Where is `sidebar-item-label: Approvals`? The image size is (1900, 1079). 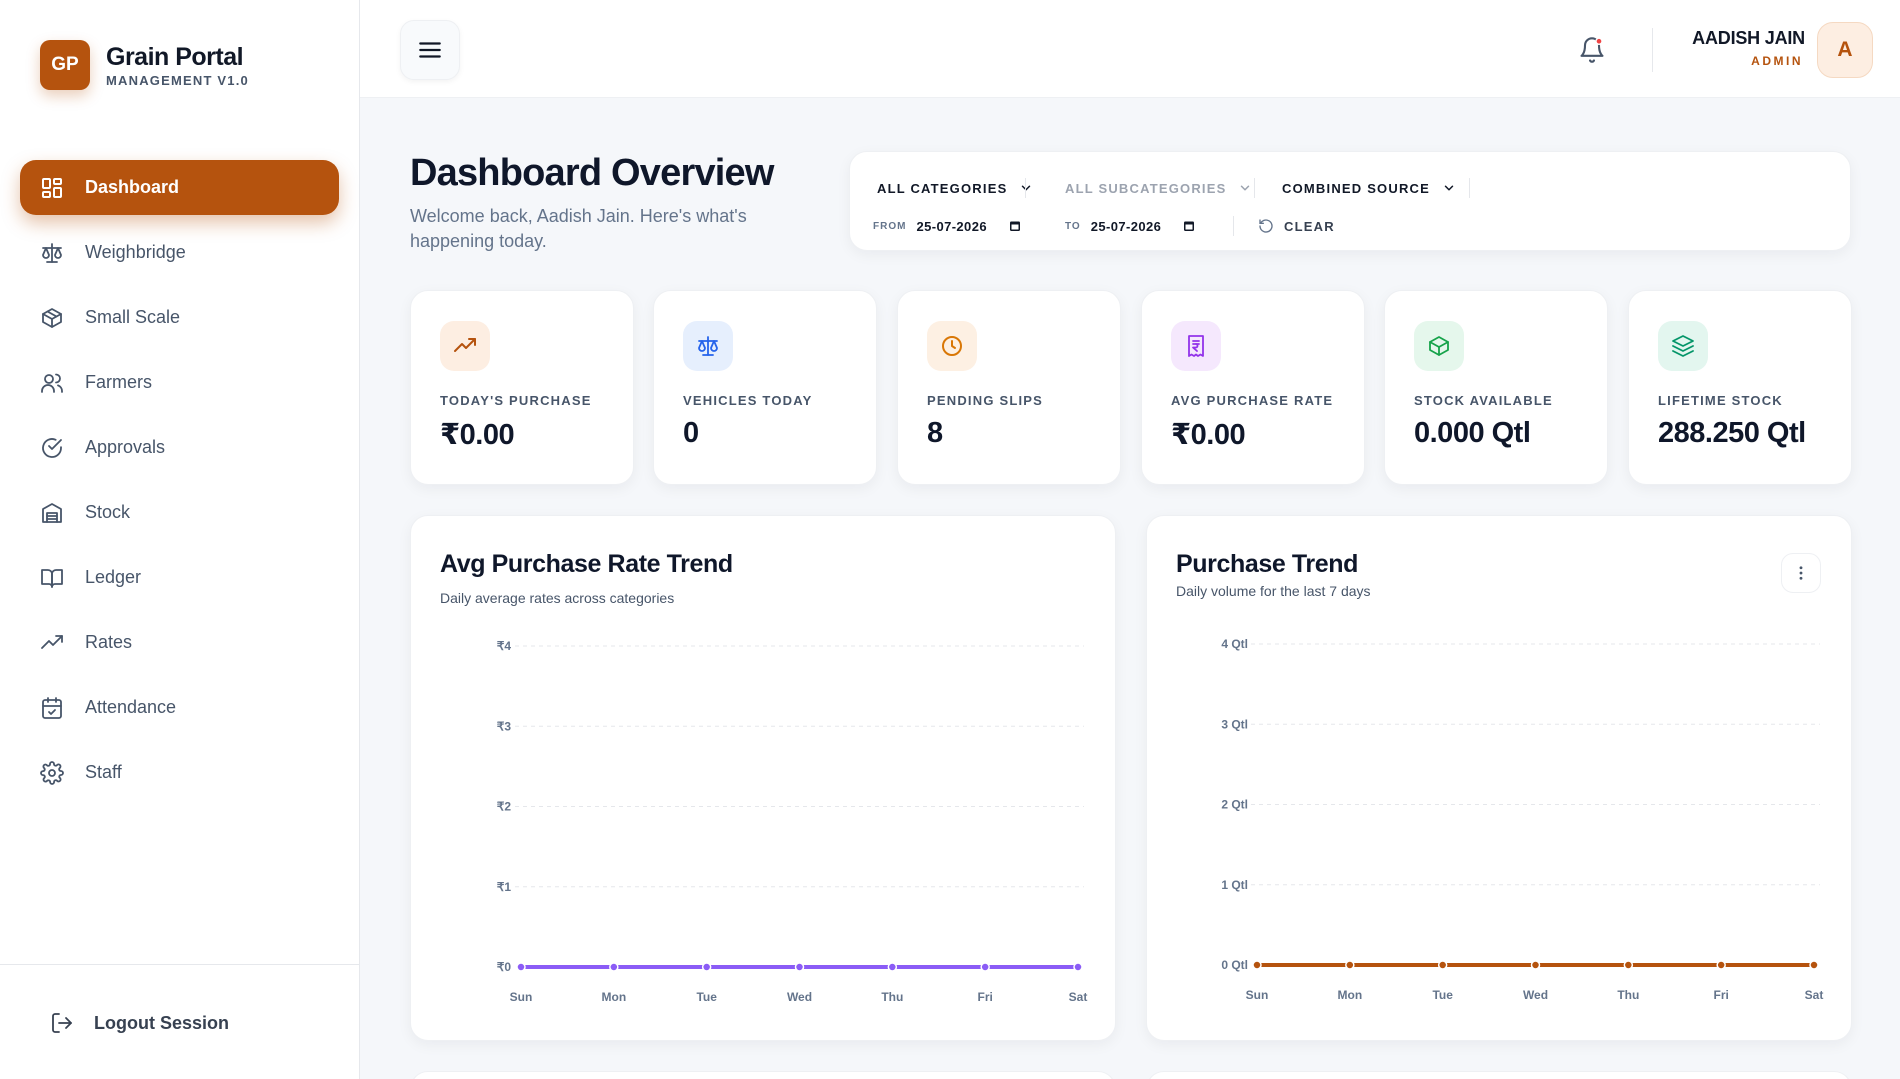 sidebar-item-label: Approvals is located at coordinates (125, 447).